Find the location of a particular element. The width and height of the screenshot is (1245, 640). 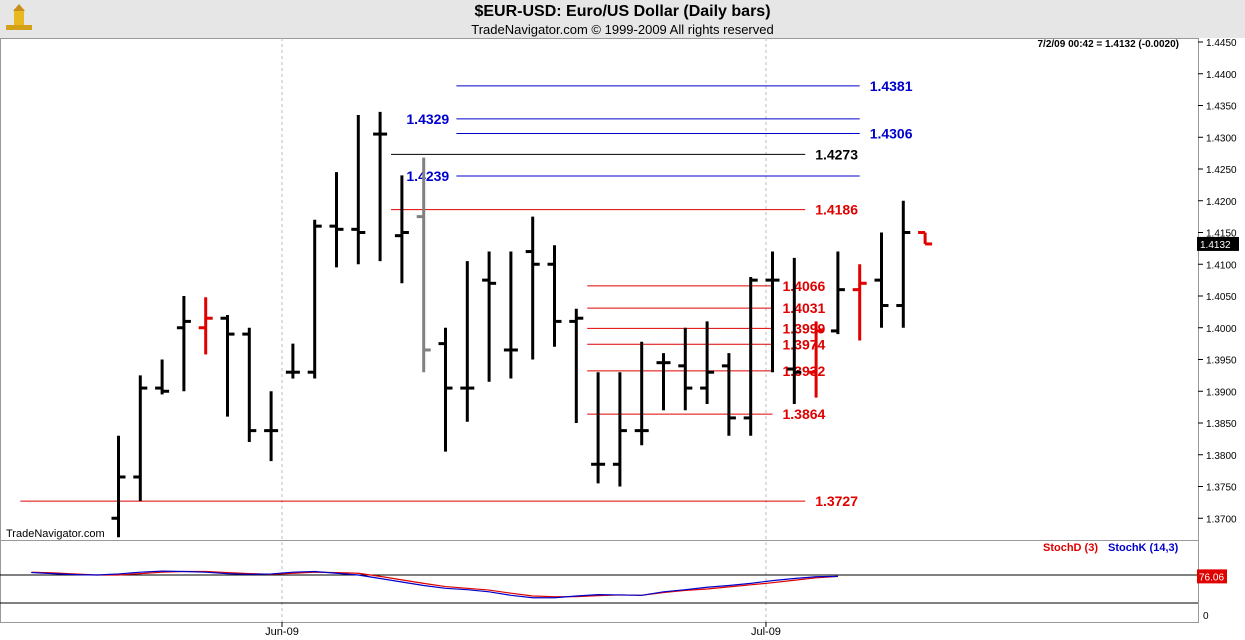

y-tick-label: 1.4350 is located at coordinates (1221, 107).